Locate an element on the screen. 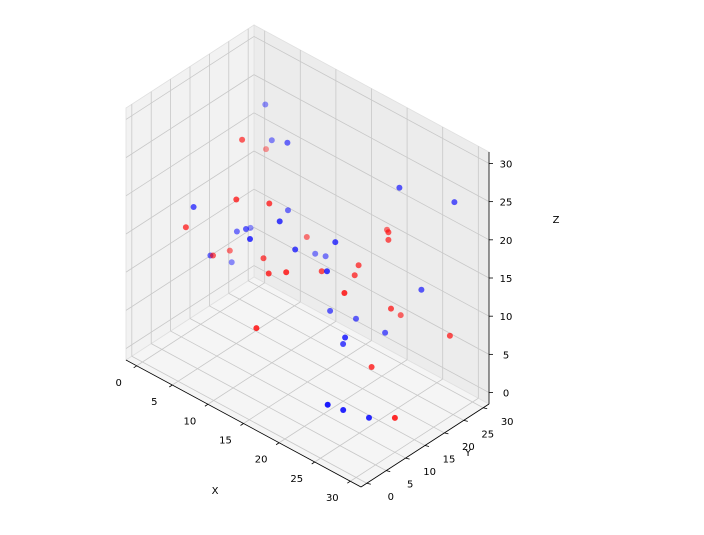 This screenshot has width=704, height=535. x-tick-label: 5 is located at coordinates (154, 402).